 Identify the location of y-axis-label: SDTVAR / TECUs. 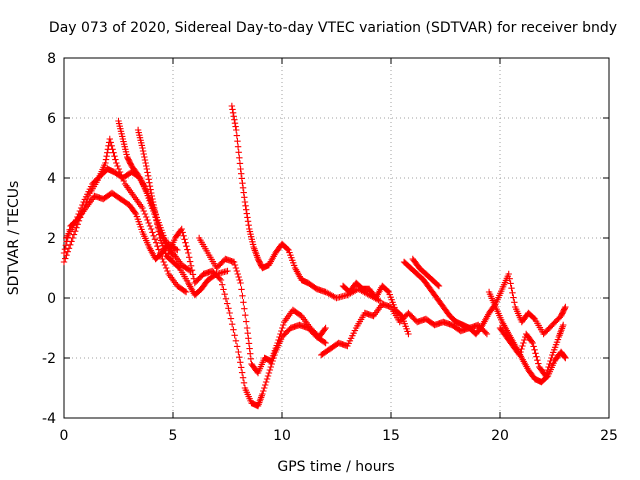
(14, 238).